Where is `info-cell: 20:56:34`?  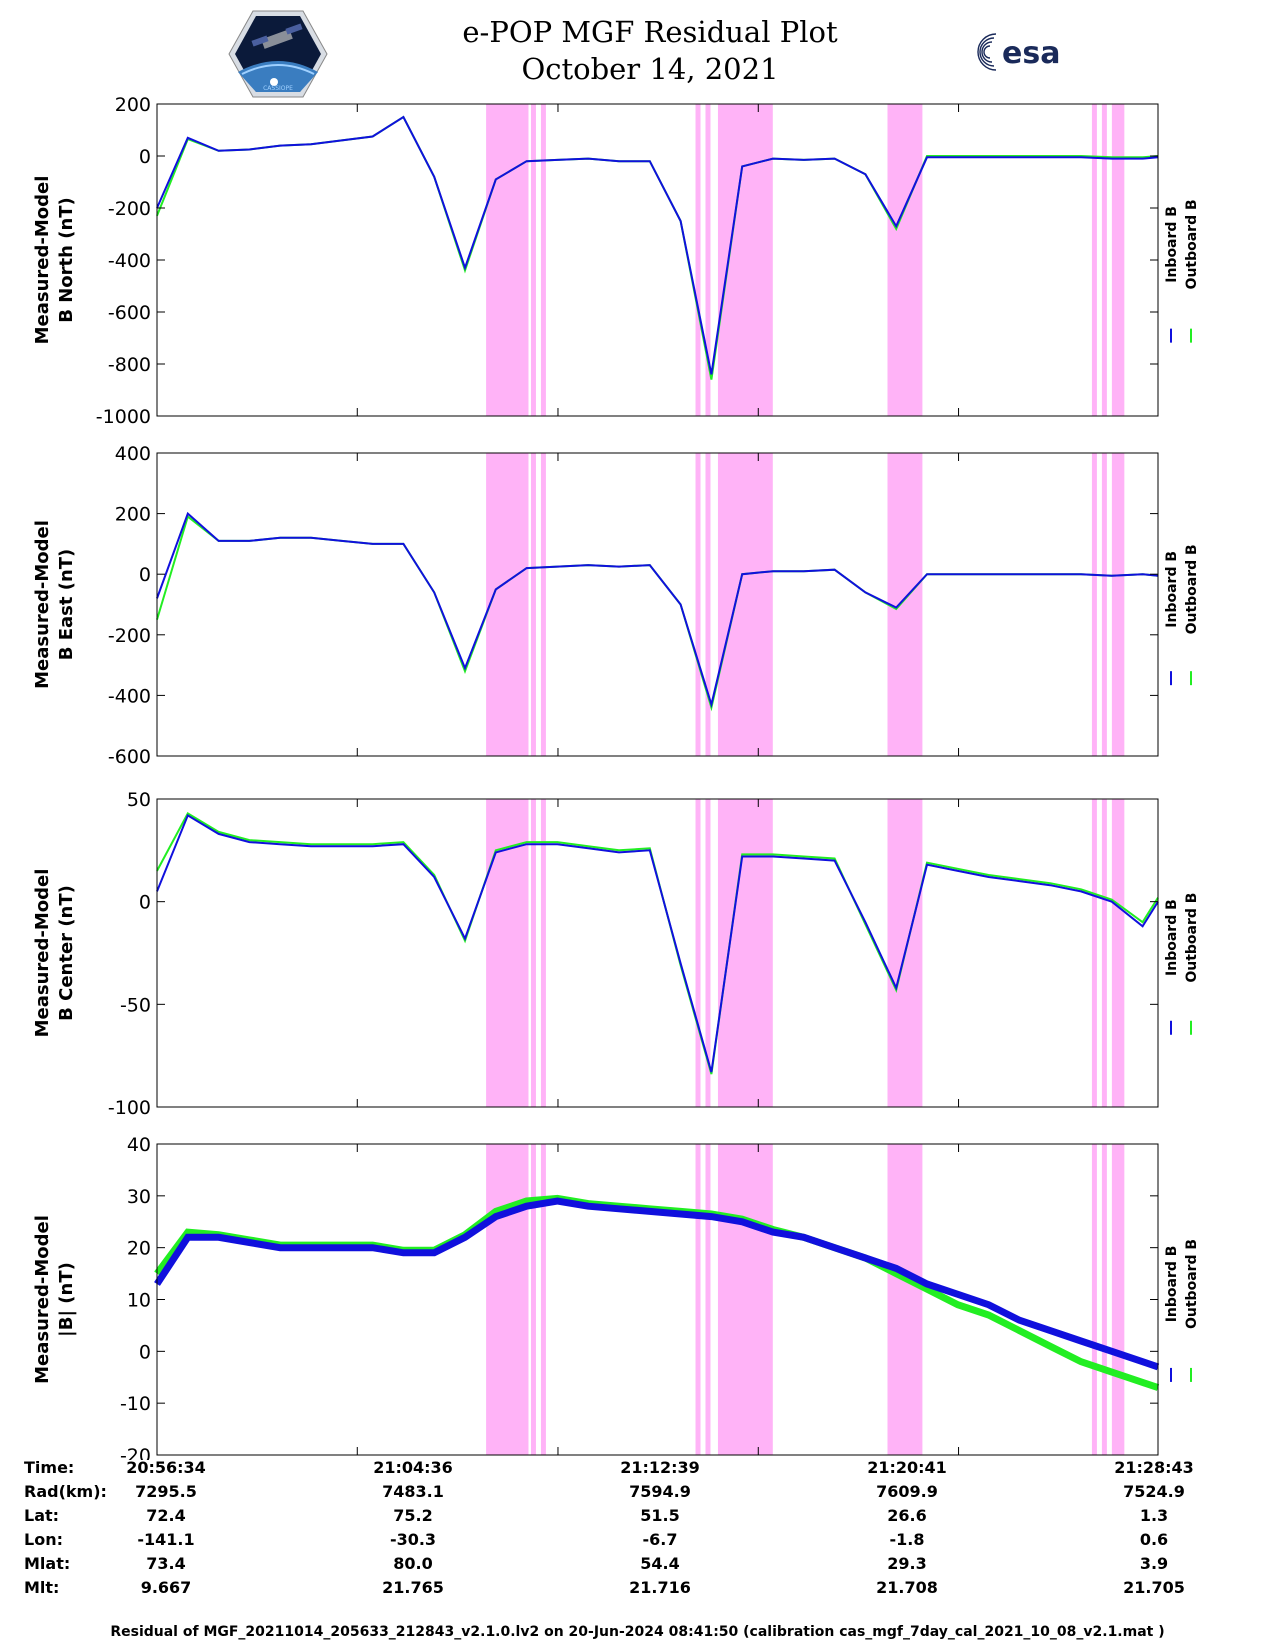
info-cell: 20:56:34 is located at coordinates (166, 1467).